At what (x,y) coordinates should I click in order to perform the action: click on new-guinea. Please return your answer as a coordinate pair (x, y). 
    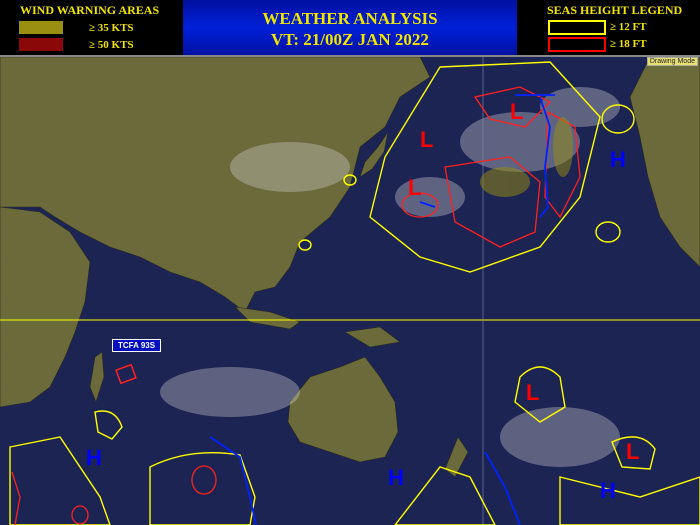
    Looking at the image, I should click on (372, 337).